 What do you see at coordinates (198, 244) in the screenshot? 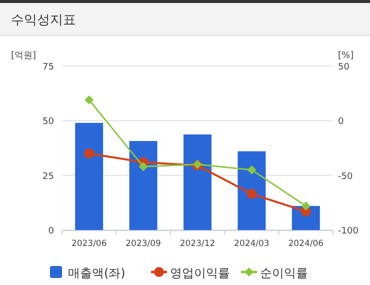
I see `x-tick-label: 2023/12` at bounding box center [198, 244].